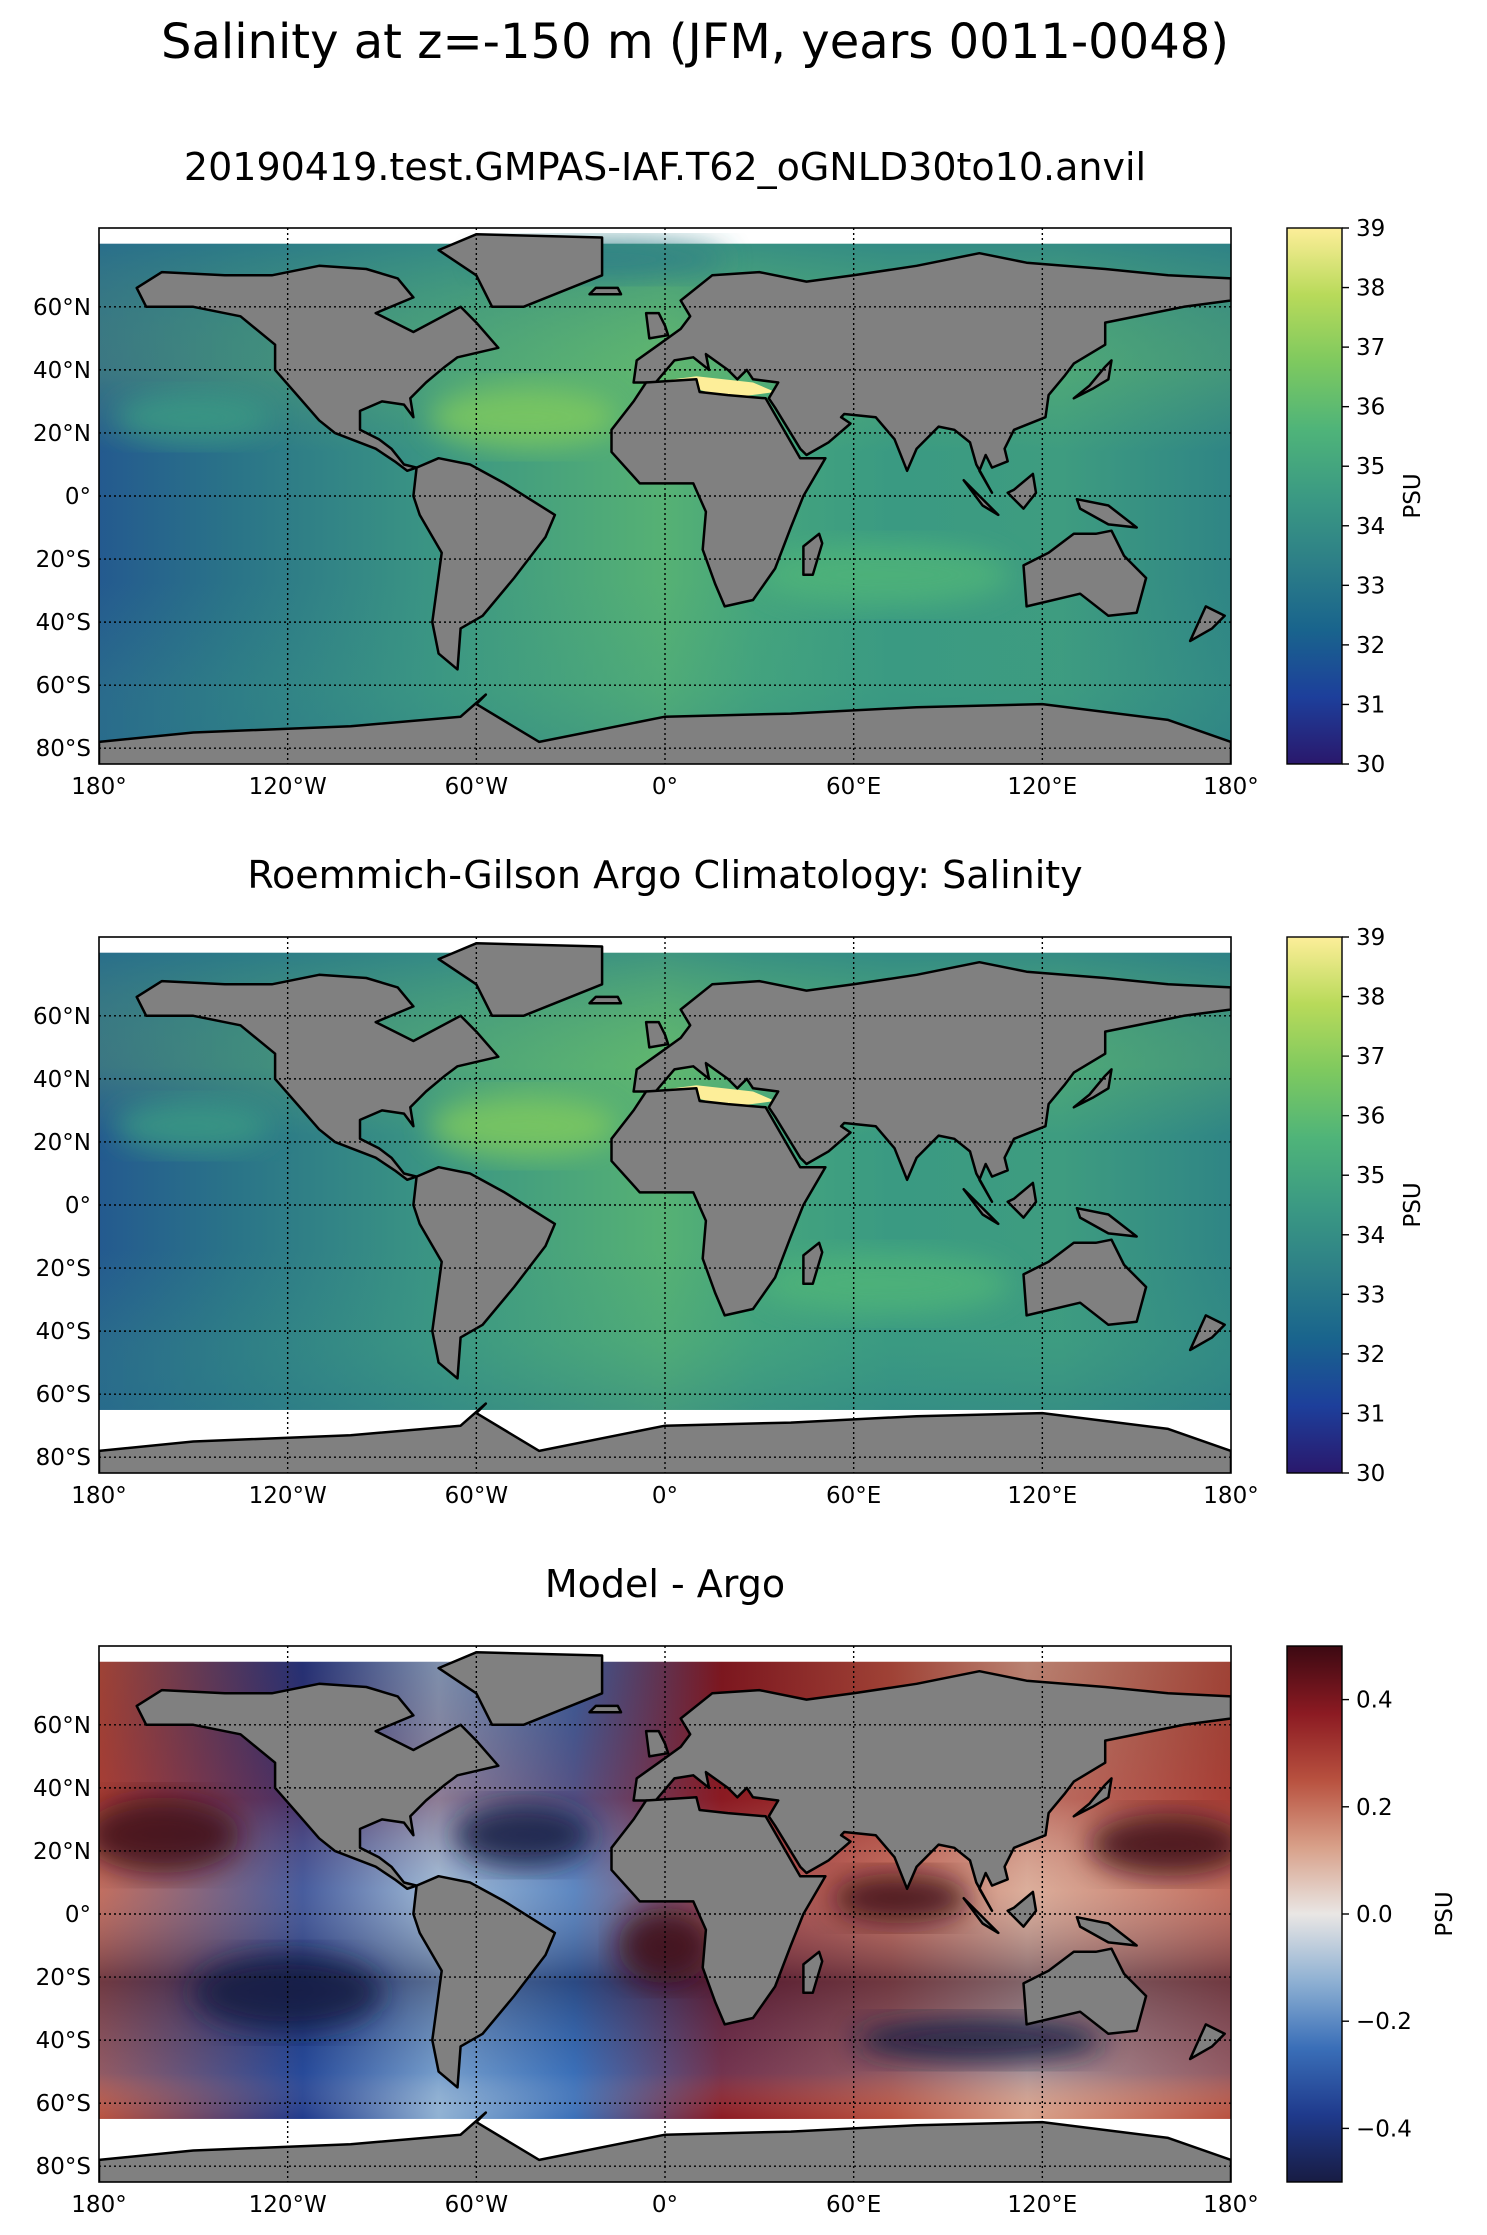 The image size is (1487, 2235). Describe the element at coordinates (1370, 646) in the screenshot. I see `colorbar-tick-label: 32` at that location.